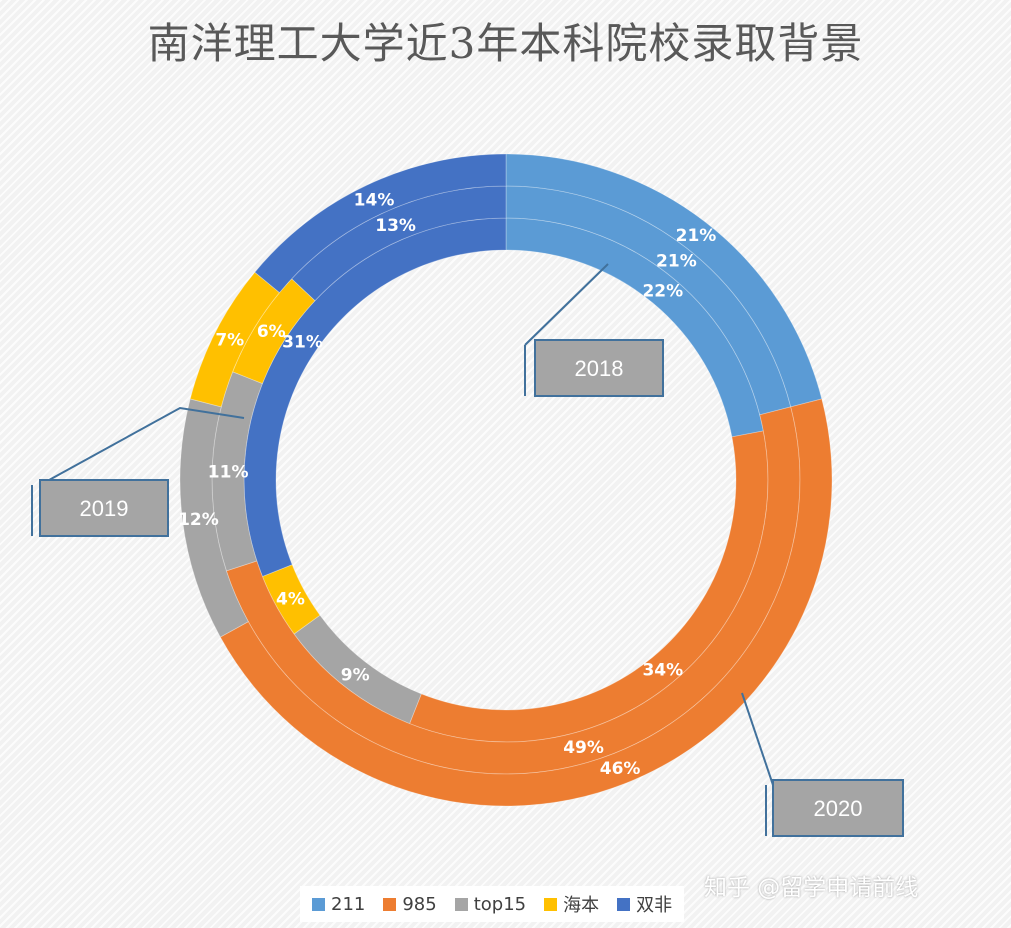 The height and width of the screenshot is (928, 1011). I want to click on slice-label-2020-海本: 7%, so click(229, 340).